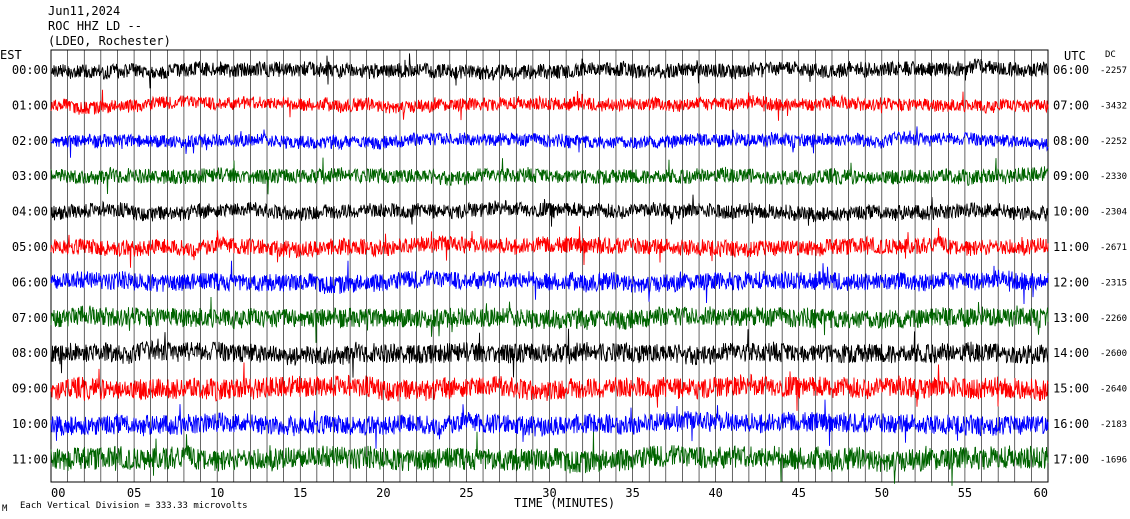 The image size is (1130, 519). Describe the element at coordinates (58, 493) in the screenshot. I see `x-tick-label: 00` at that location.